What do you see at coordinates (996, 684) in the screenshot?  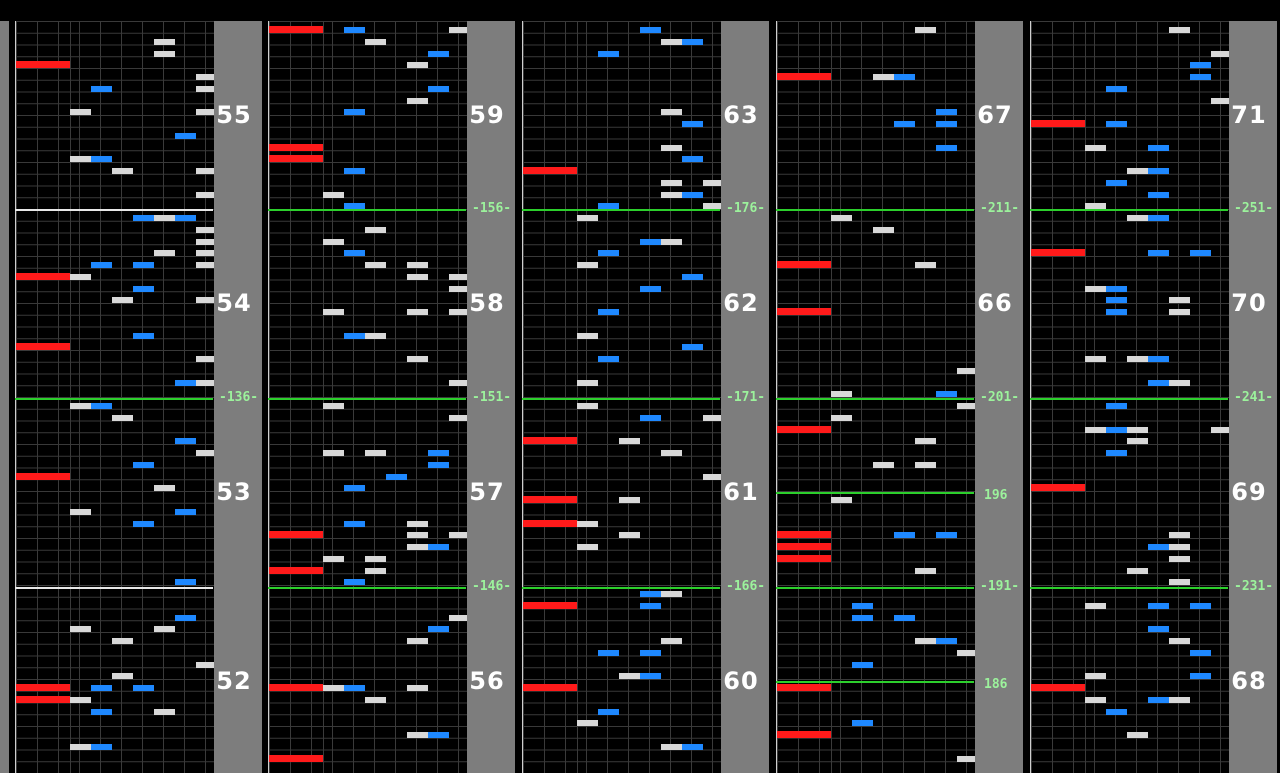 I see `note-count-label: 186` at bounding box center [996, 684].